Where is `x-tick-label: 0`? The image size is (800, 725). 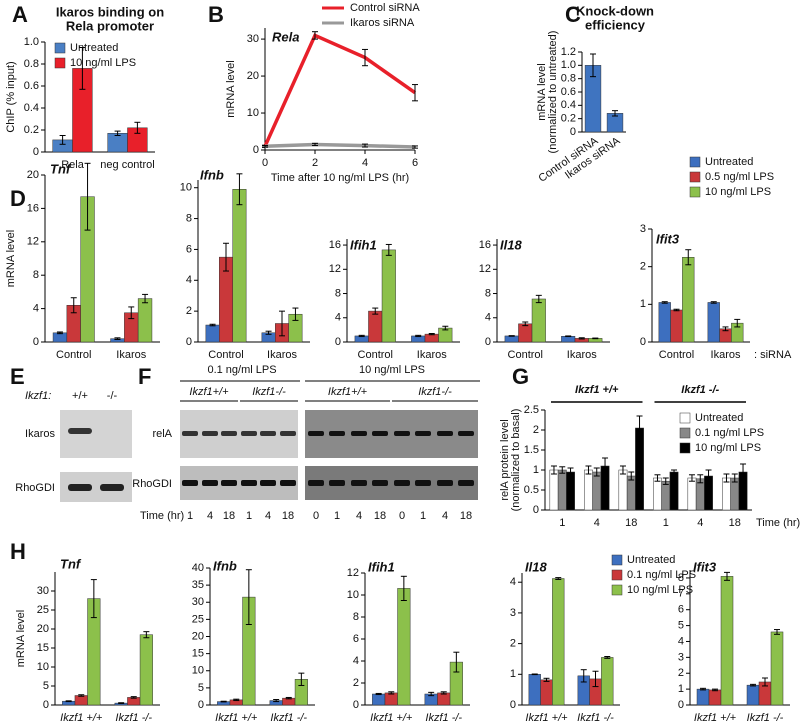 x-tick-label: 0 is located at coordinates (265, 163).